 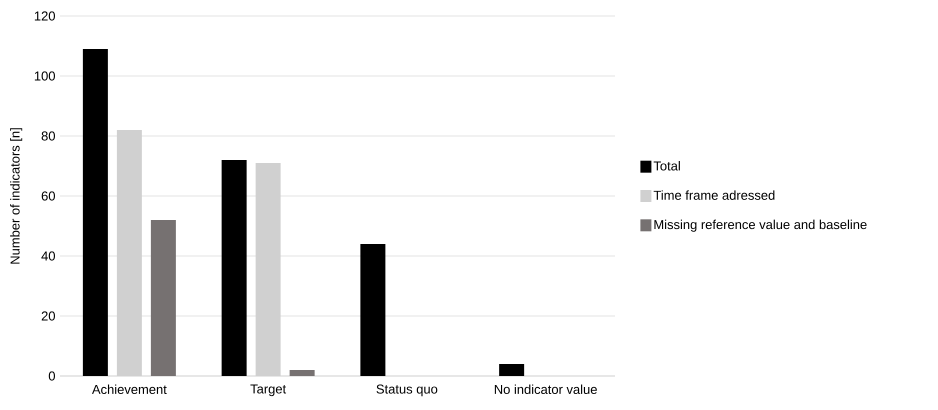 I want to click on y-tick-label: 0, so click(x=51, y=376).